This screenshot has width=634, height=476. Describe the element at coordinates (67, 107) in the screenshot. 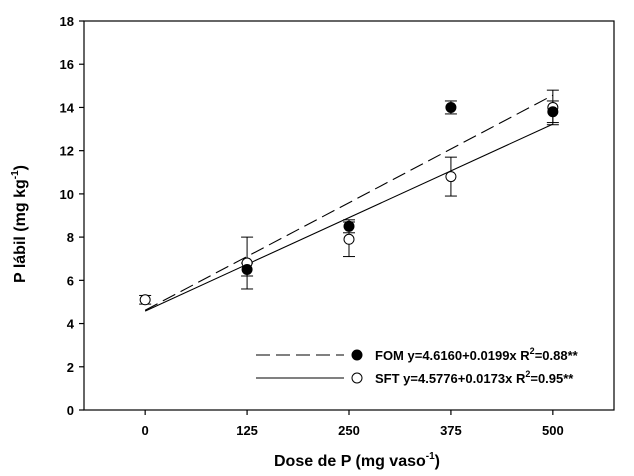

I see `y-tick-label-7: 14` at that location.